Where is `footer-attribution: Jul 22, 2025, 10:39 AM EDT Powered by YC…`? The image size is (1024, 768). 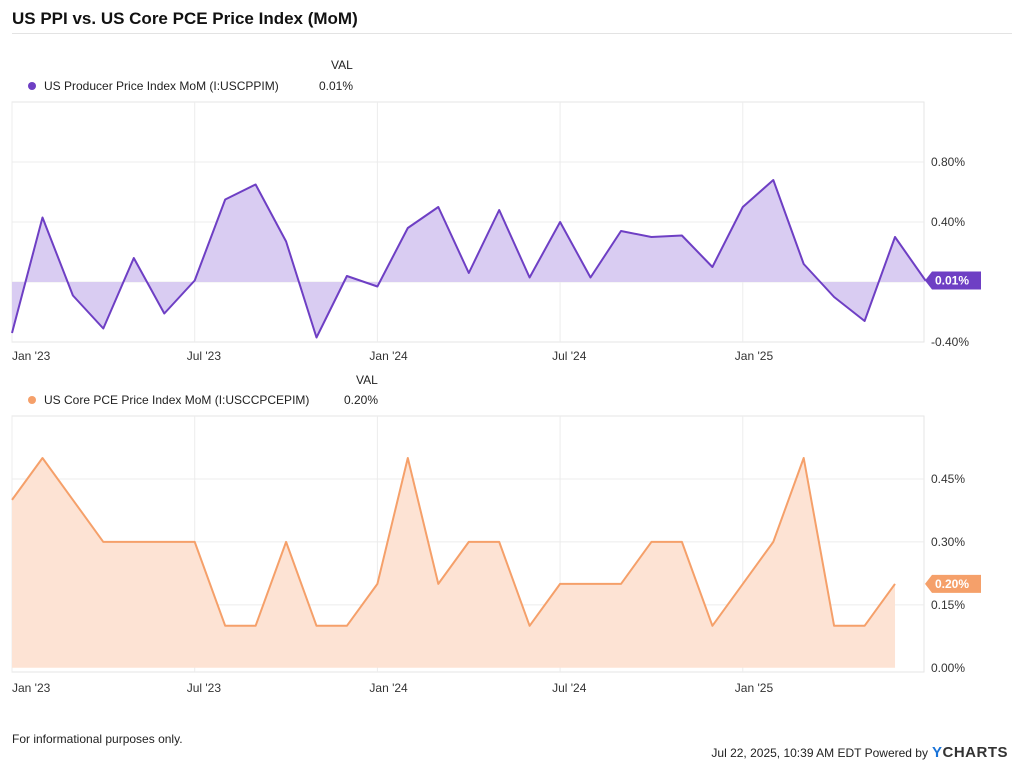
footer-attribution: Jul 22, 2025, 10:39 AM EDT Powered by YC… is located at coordinates (859, 752).